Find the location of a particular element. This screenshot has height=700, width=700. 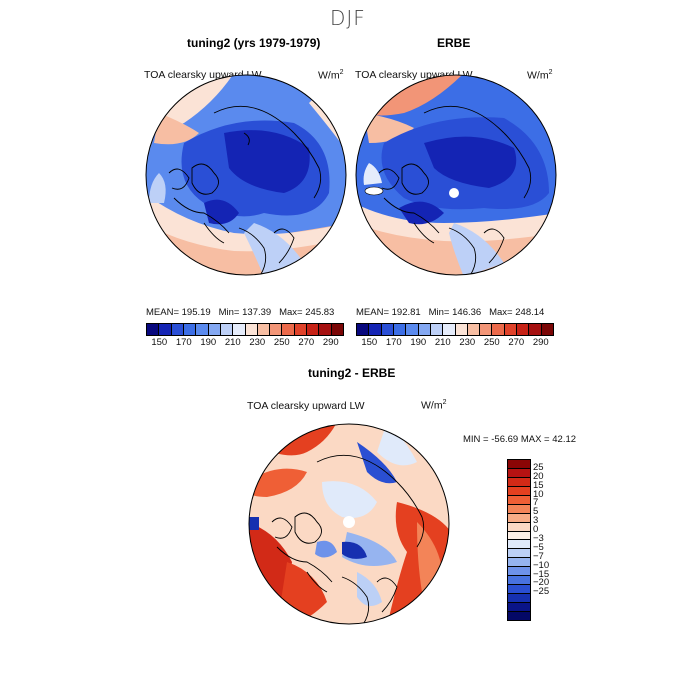

panel2-max-label: Max= is located at coordinates (501, 312).